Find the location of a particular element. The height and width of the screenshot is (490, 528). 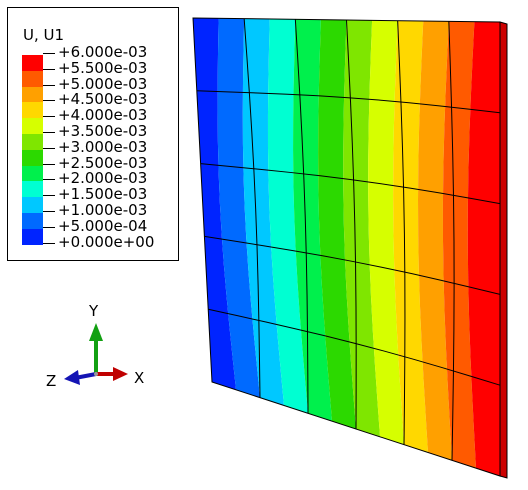

legend-tick-label: +4.000e-03 is located at coordinates (98, 115).